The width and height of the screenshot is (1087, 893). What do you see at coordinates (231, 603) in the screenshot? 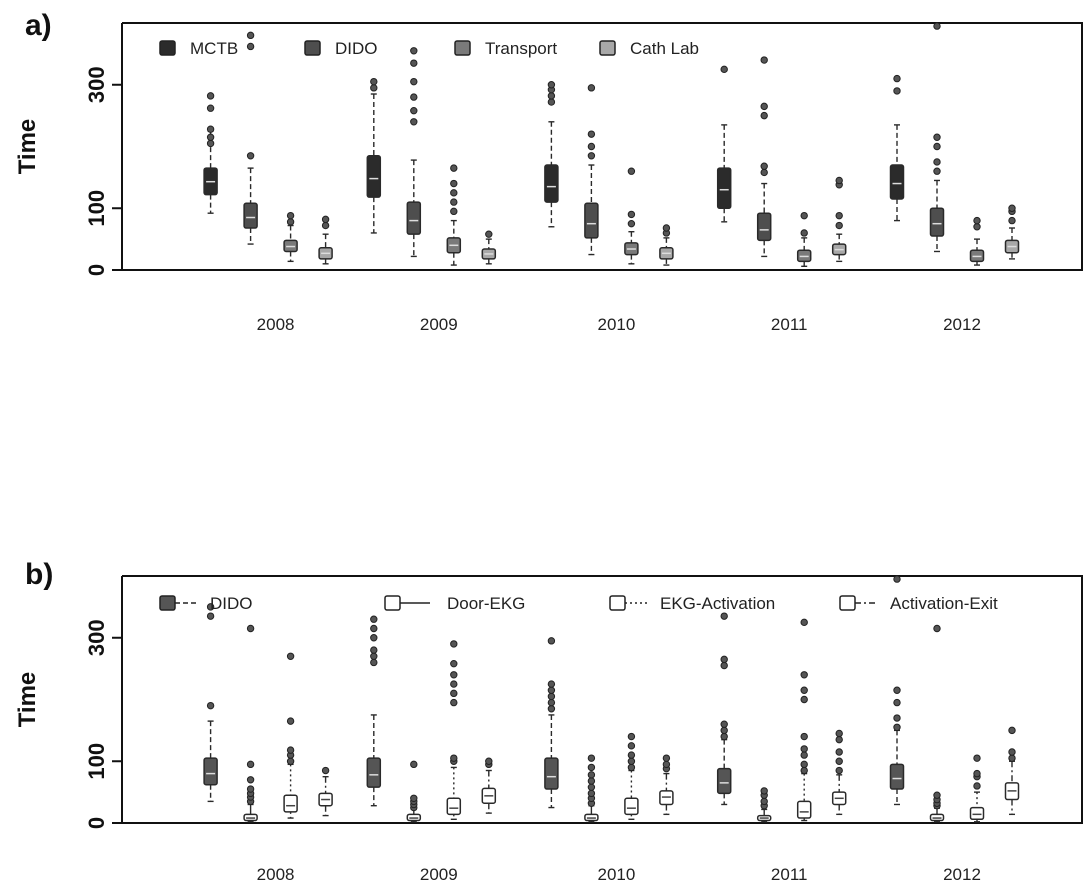
I see `legend-label: DIDO` at bounding box center [231, 603].